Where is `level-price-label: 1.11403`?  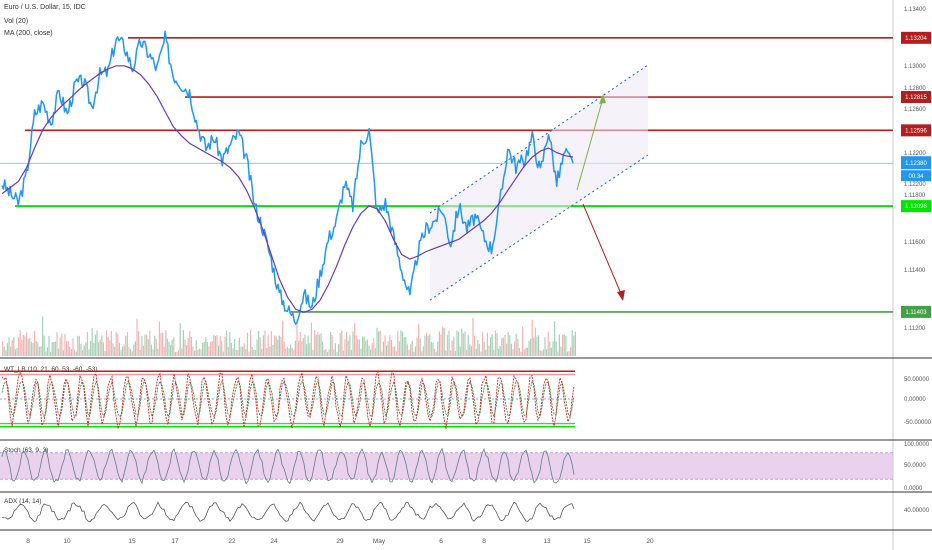
level-price-label: 1.11403 is located at coordinates (916, 313).